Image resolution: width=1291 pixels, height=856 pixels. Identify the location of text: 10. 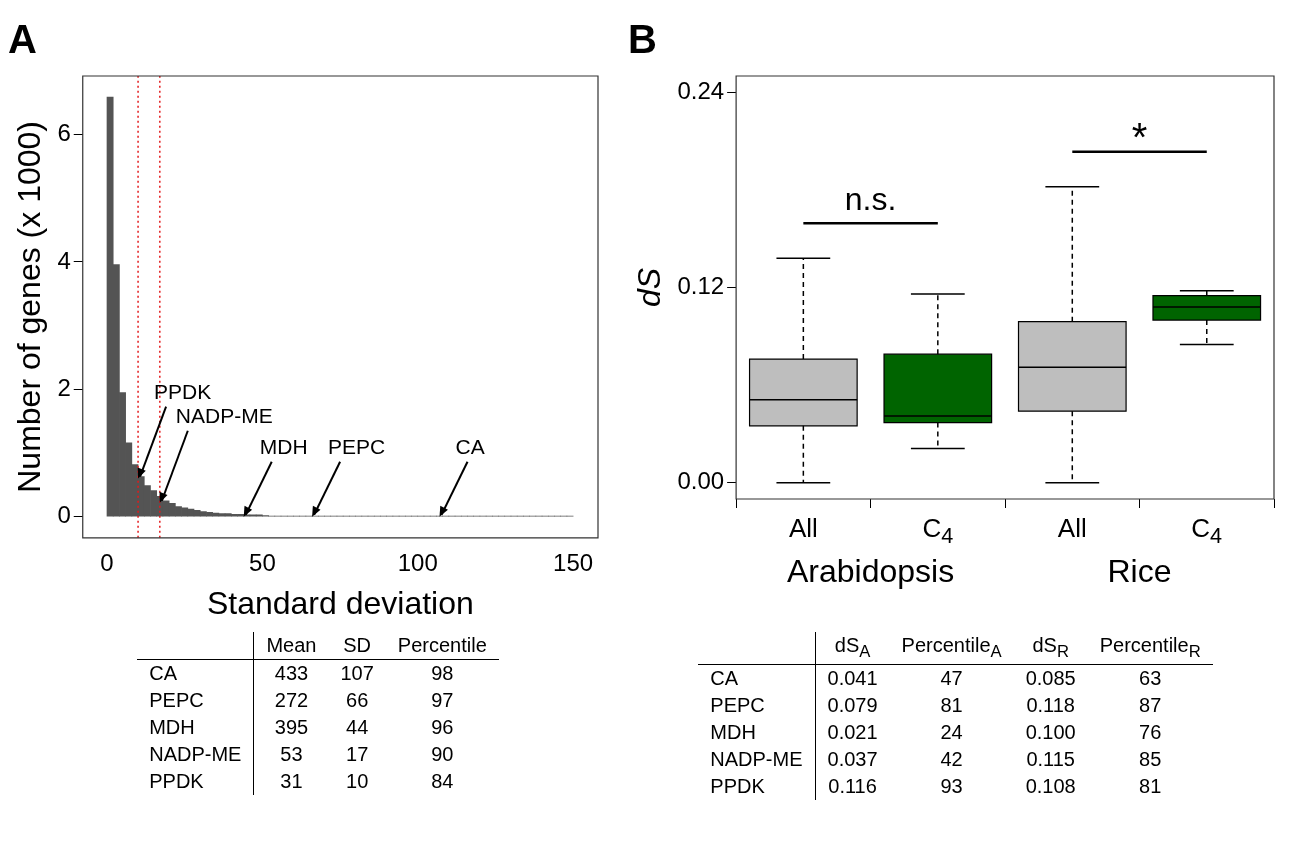
(357, 781).